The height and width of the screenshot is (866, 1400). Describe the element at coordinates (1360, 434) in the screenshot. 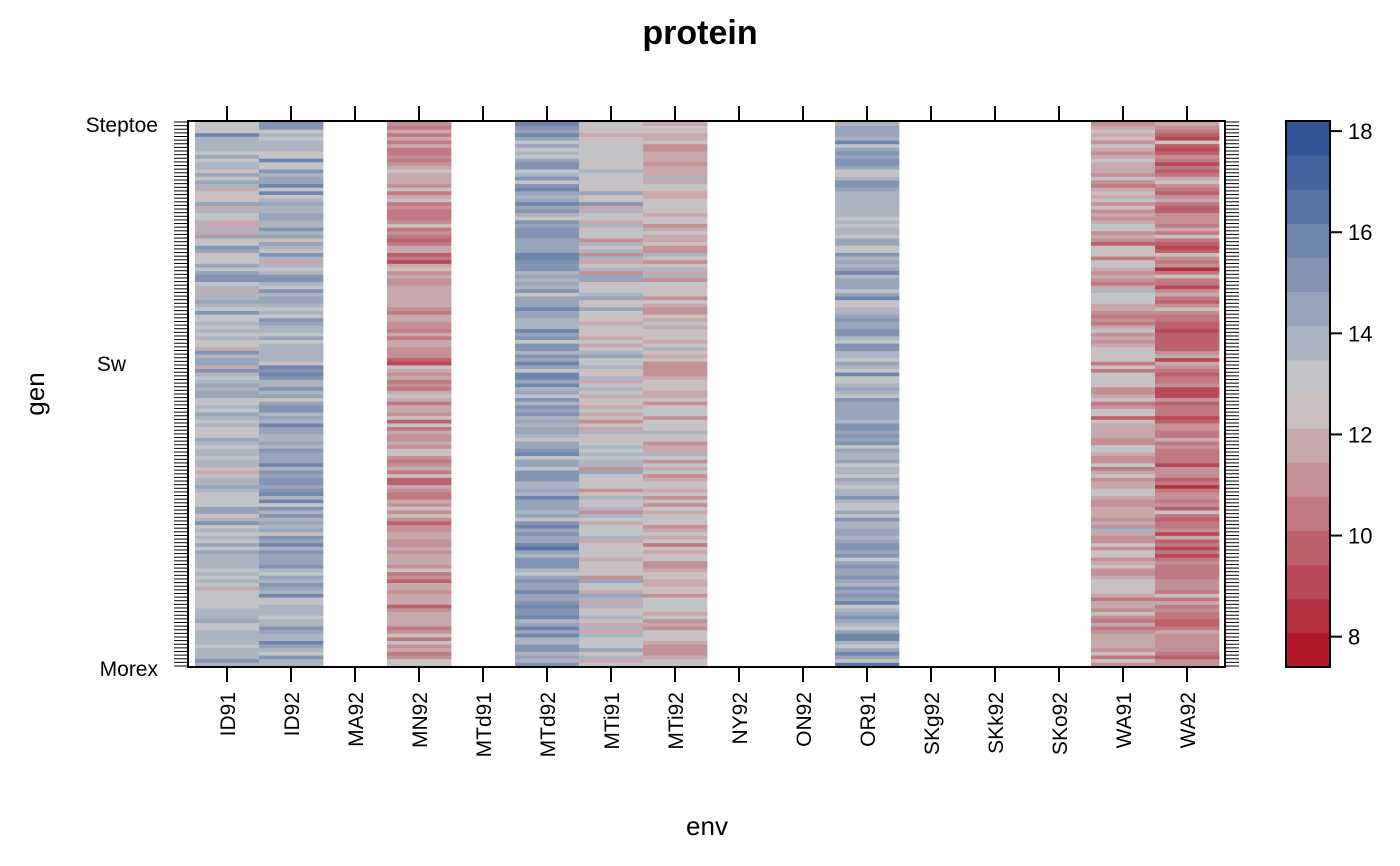

I see `colorbar-tick-label: 12` at that location.